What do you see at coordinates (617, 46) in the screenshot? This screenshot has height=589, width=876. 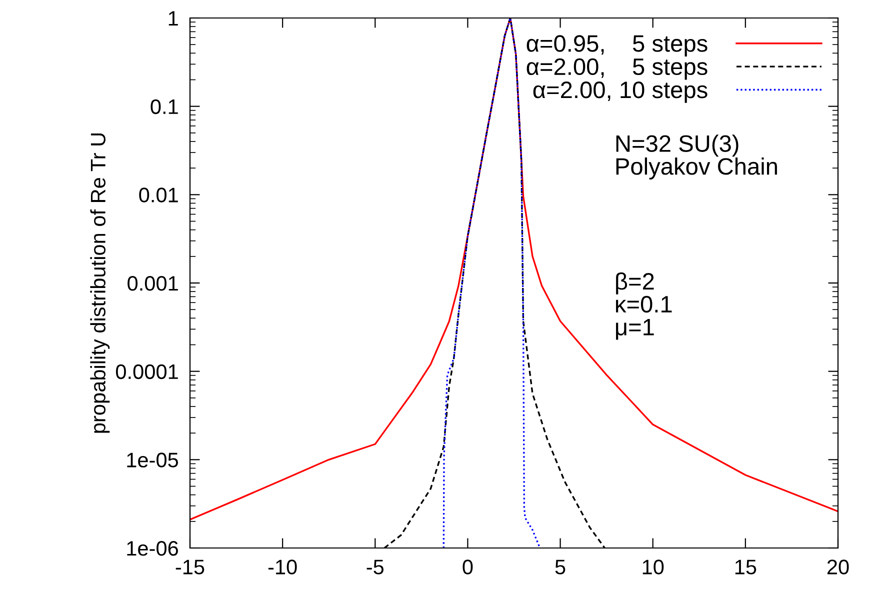 I see `legend-label: α=0.95, 5 steps` at bounding box center [617, 46].